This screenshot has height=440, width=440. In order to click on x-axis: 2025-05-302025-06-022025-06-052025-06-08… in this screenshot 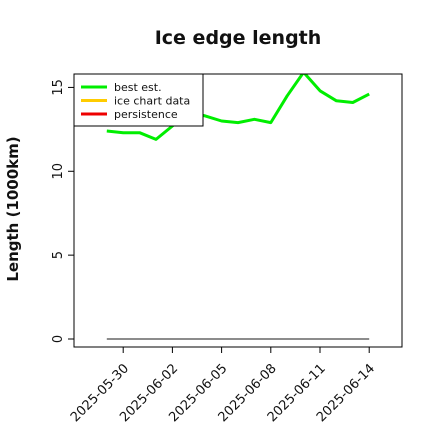, I will do `click(223, 386)`.